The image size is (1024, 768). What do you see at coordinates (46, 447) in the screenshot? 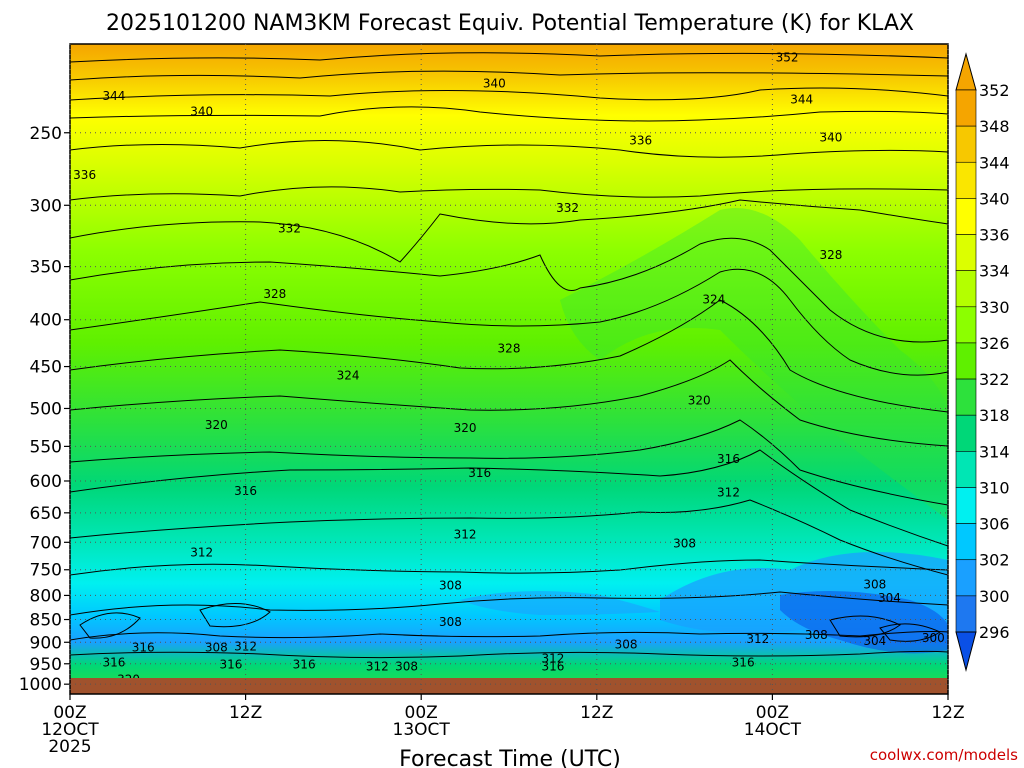
I see `y-tick-label: 550` at bounding box center [46, 447].